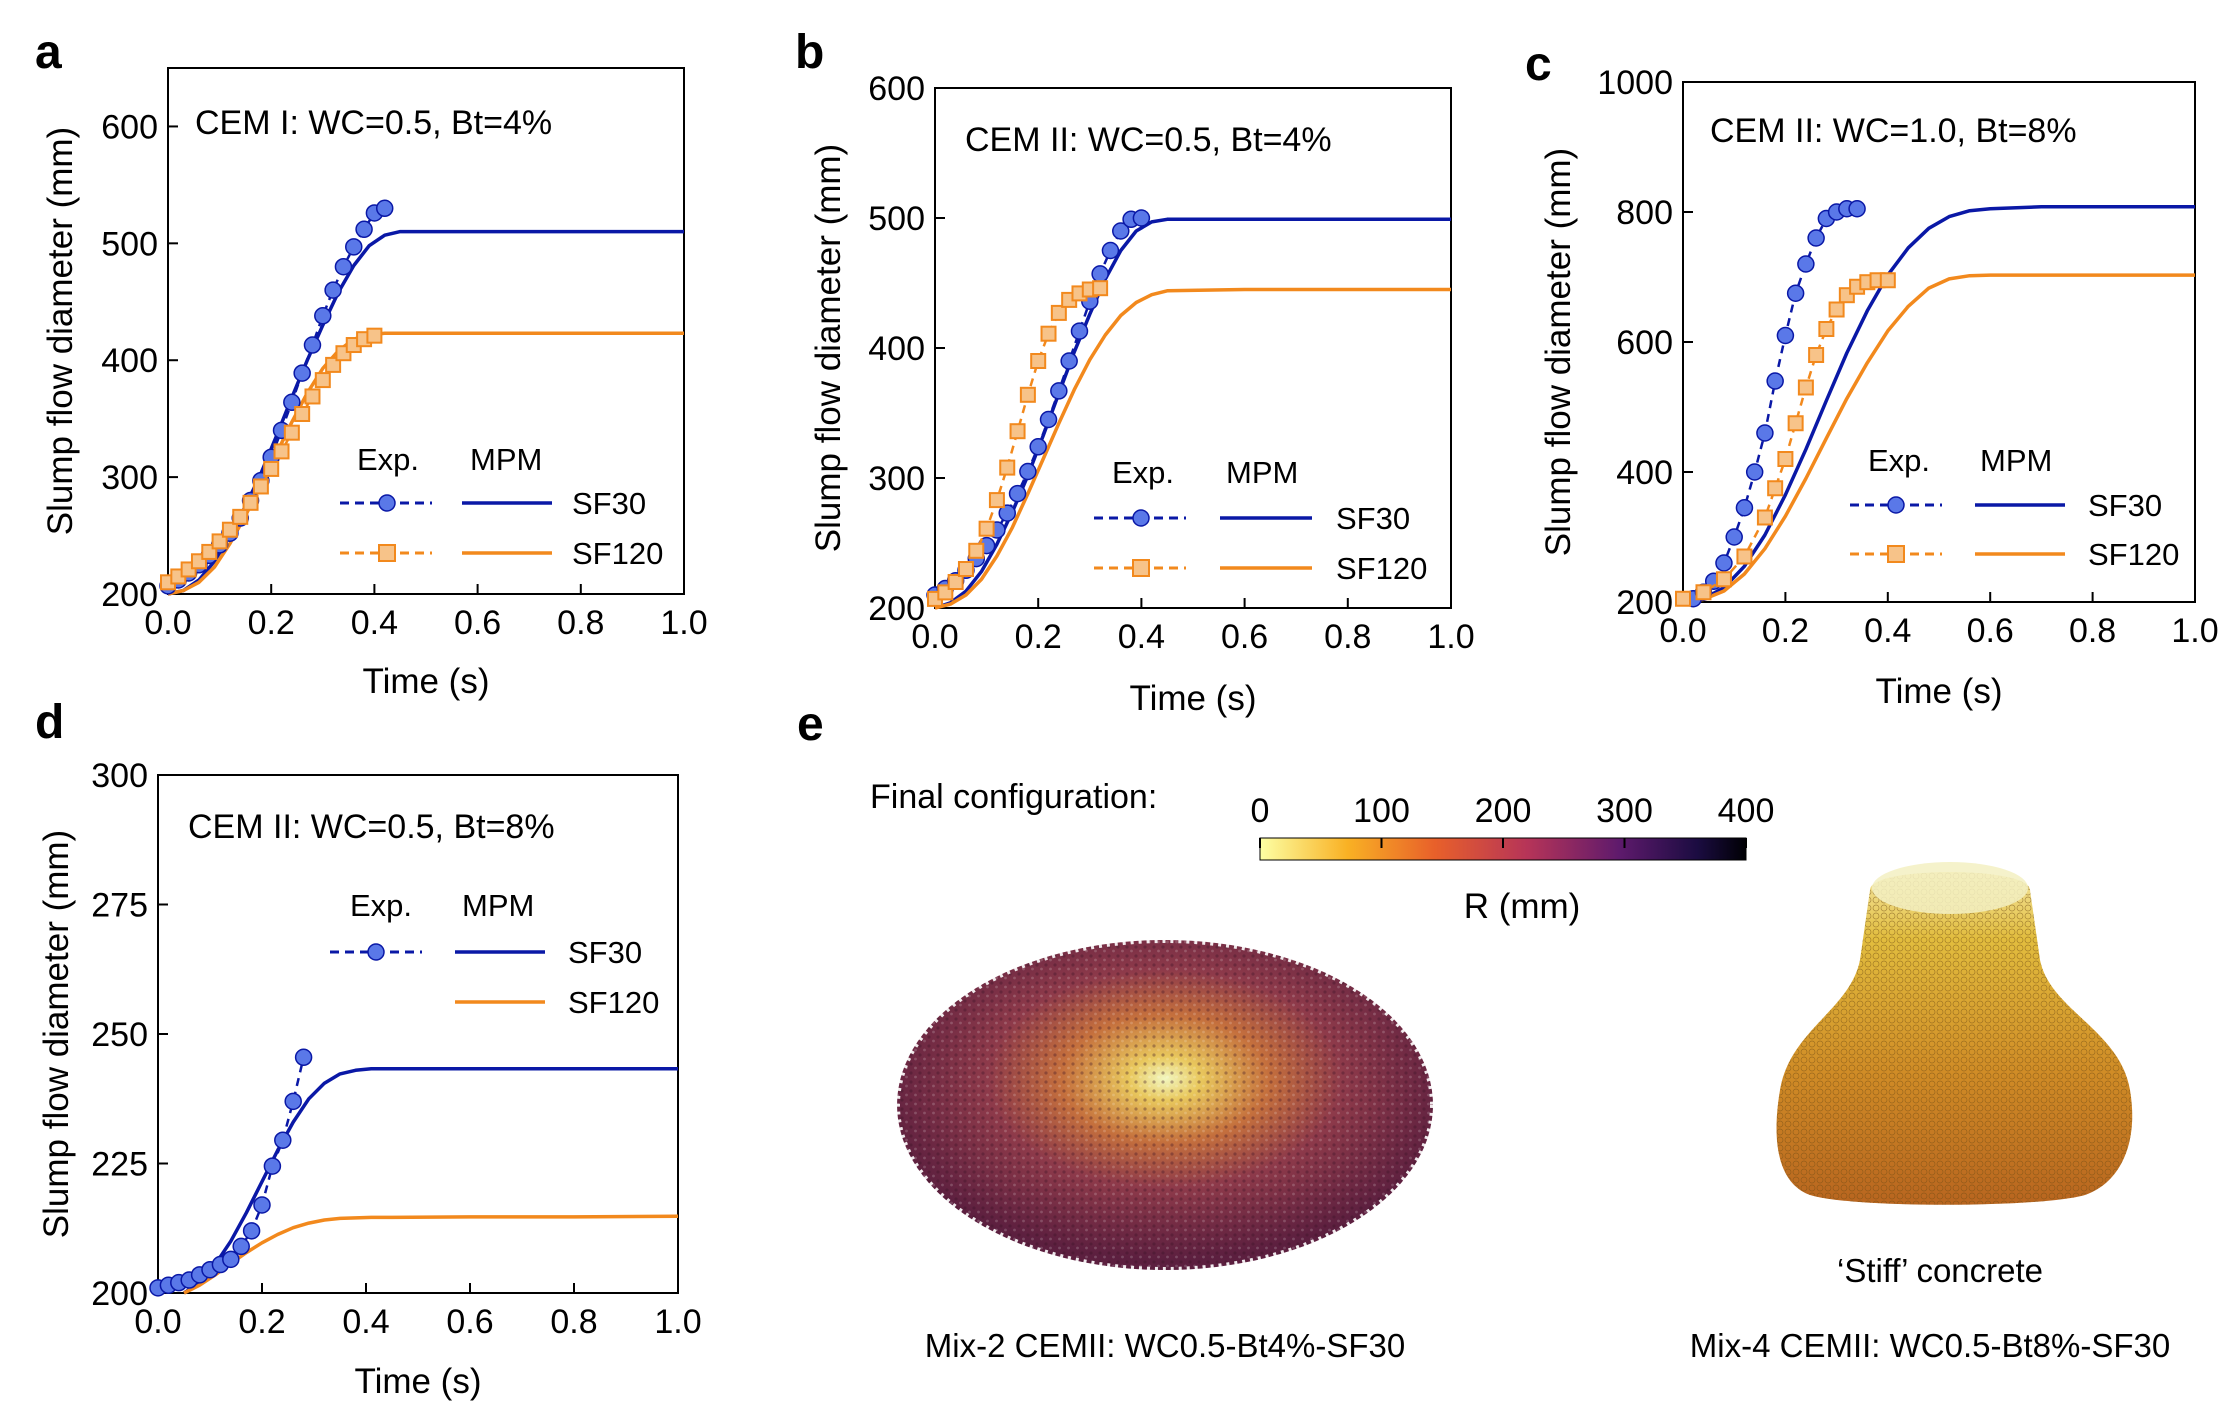  What do you see at coordinates (231, 1173) in the screenshot?
I see `series-sf30-exp-line` at bounding box center [231, 1173].